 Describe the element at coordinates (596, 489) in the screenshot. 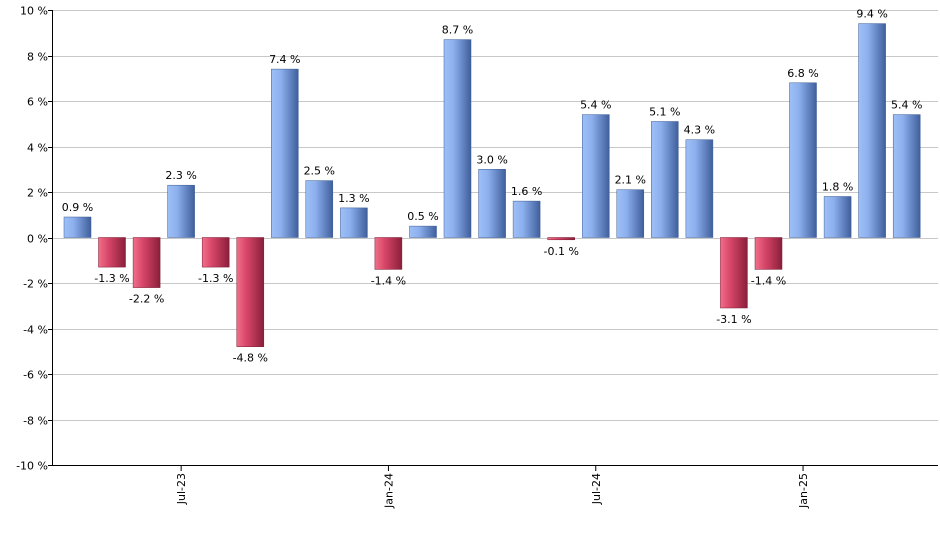

I see `x-tick-label: Jul-24` at that location.